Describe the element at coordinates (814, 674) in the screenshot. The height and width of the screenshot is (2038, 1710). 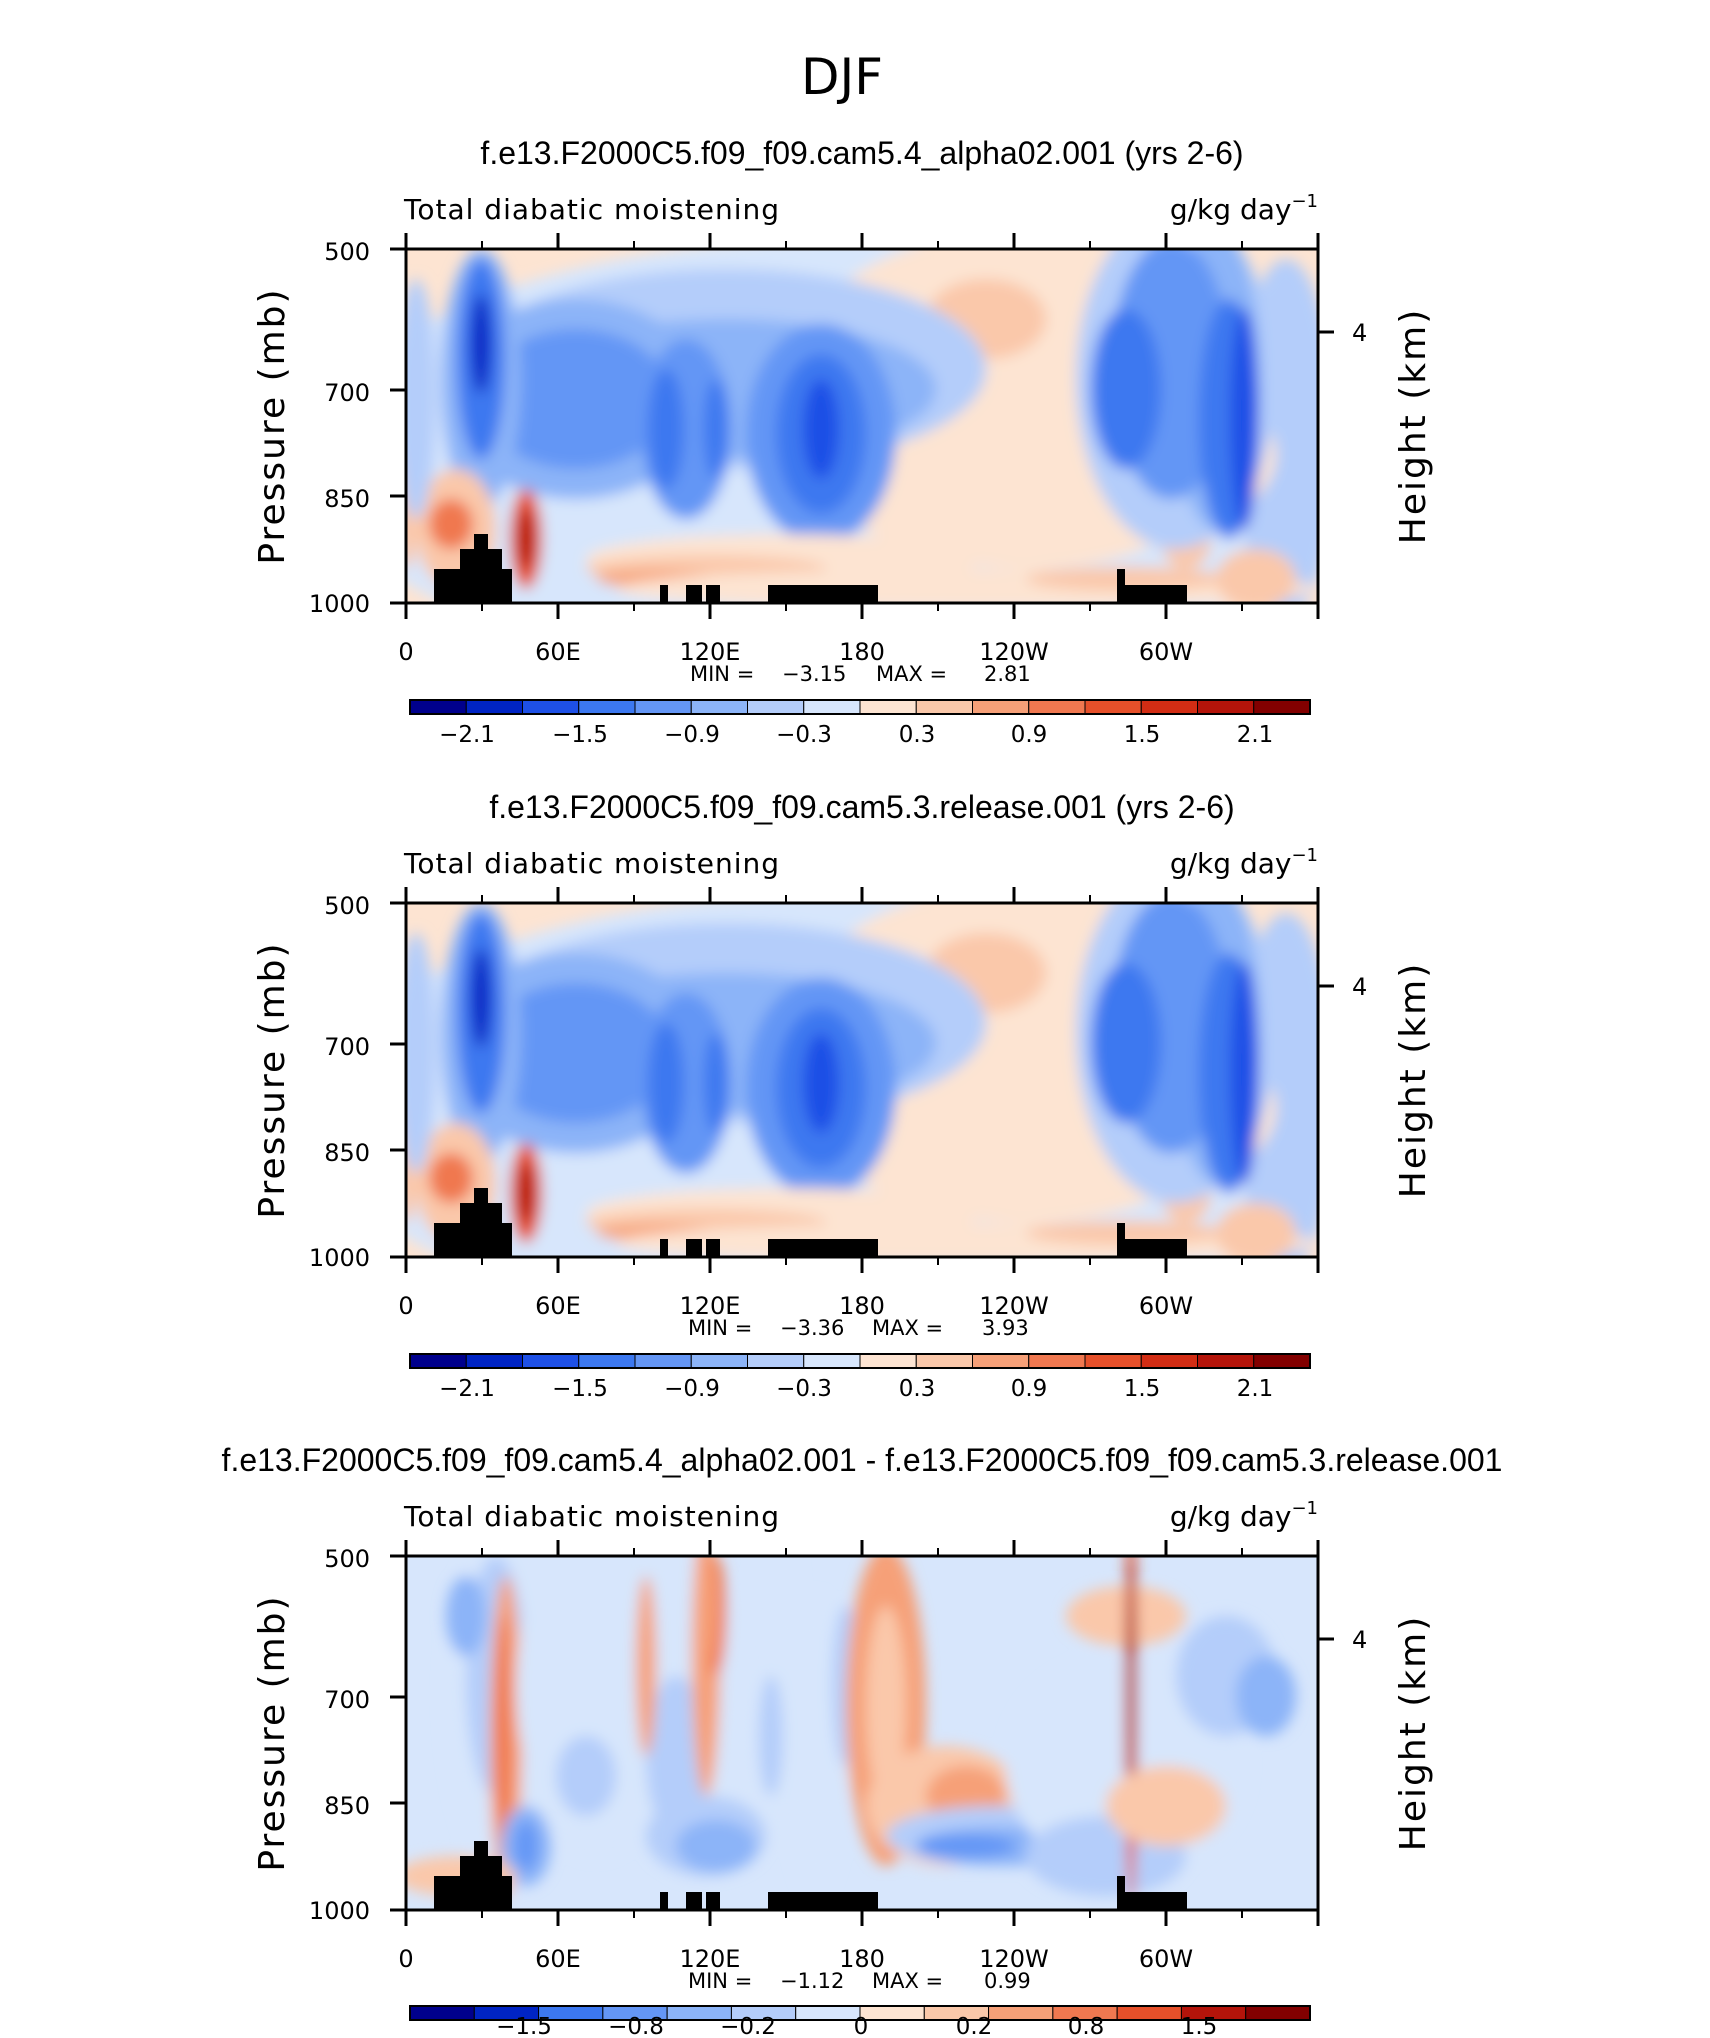
I see `min-value: −3.15` at that location.